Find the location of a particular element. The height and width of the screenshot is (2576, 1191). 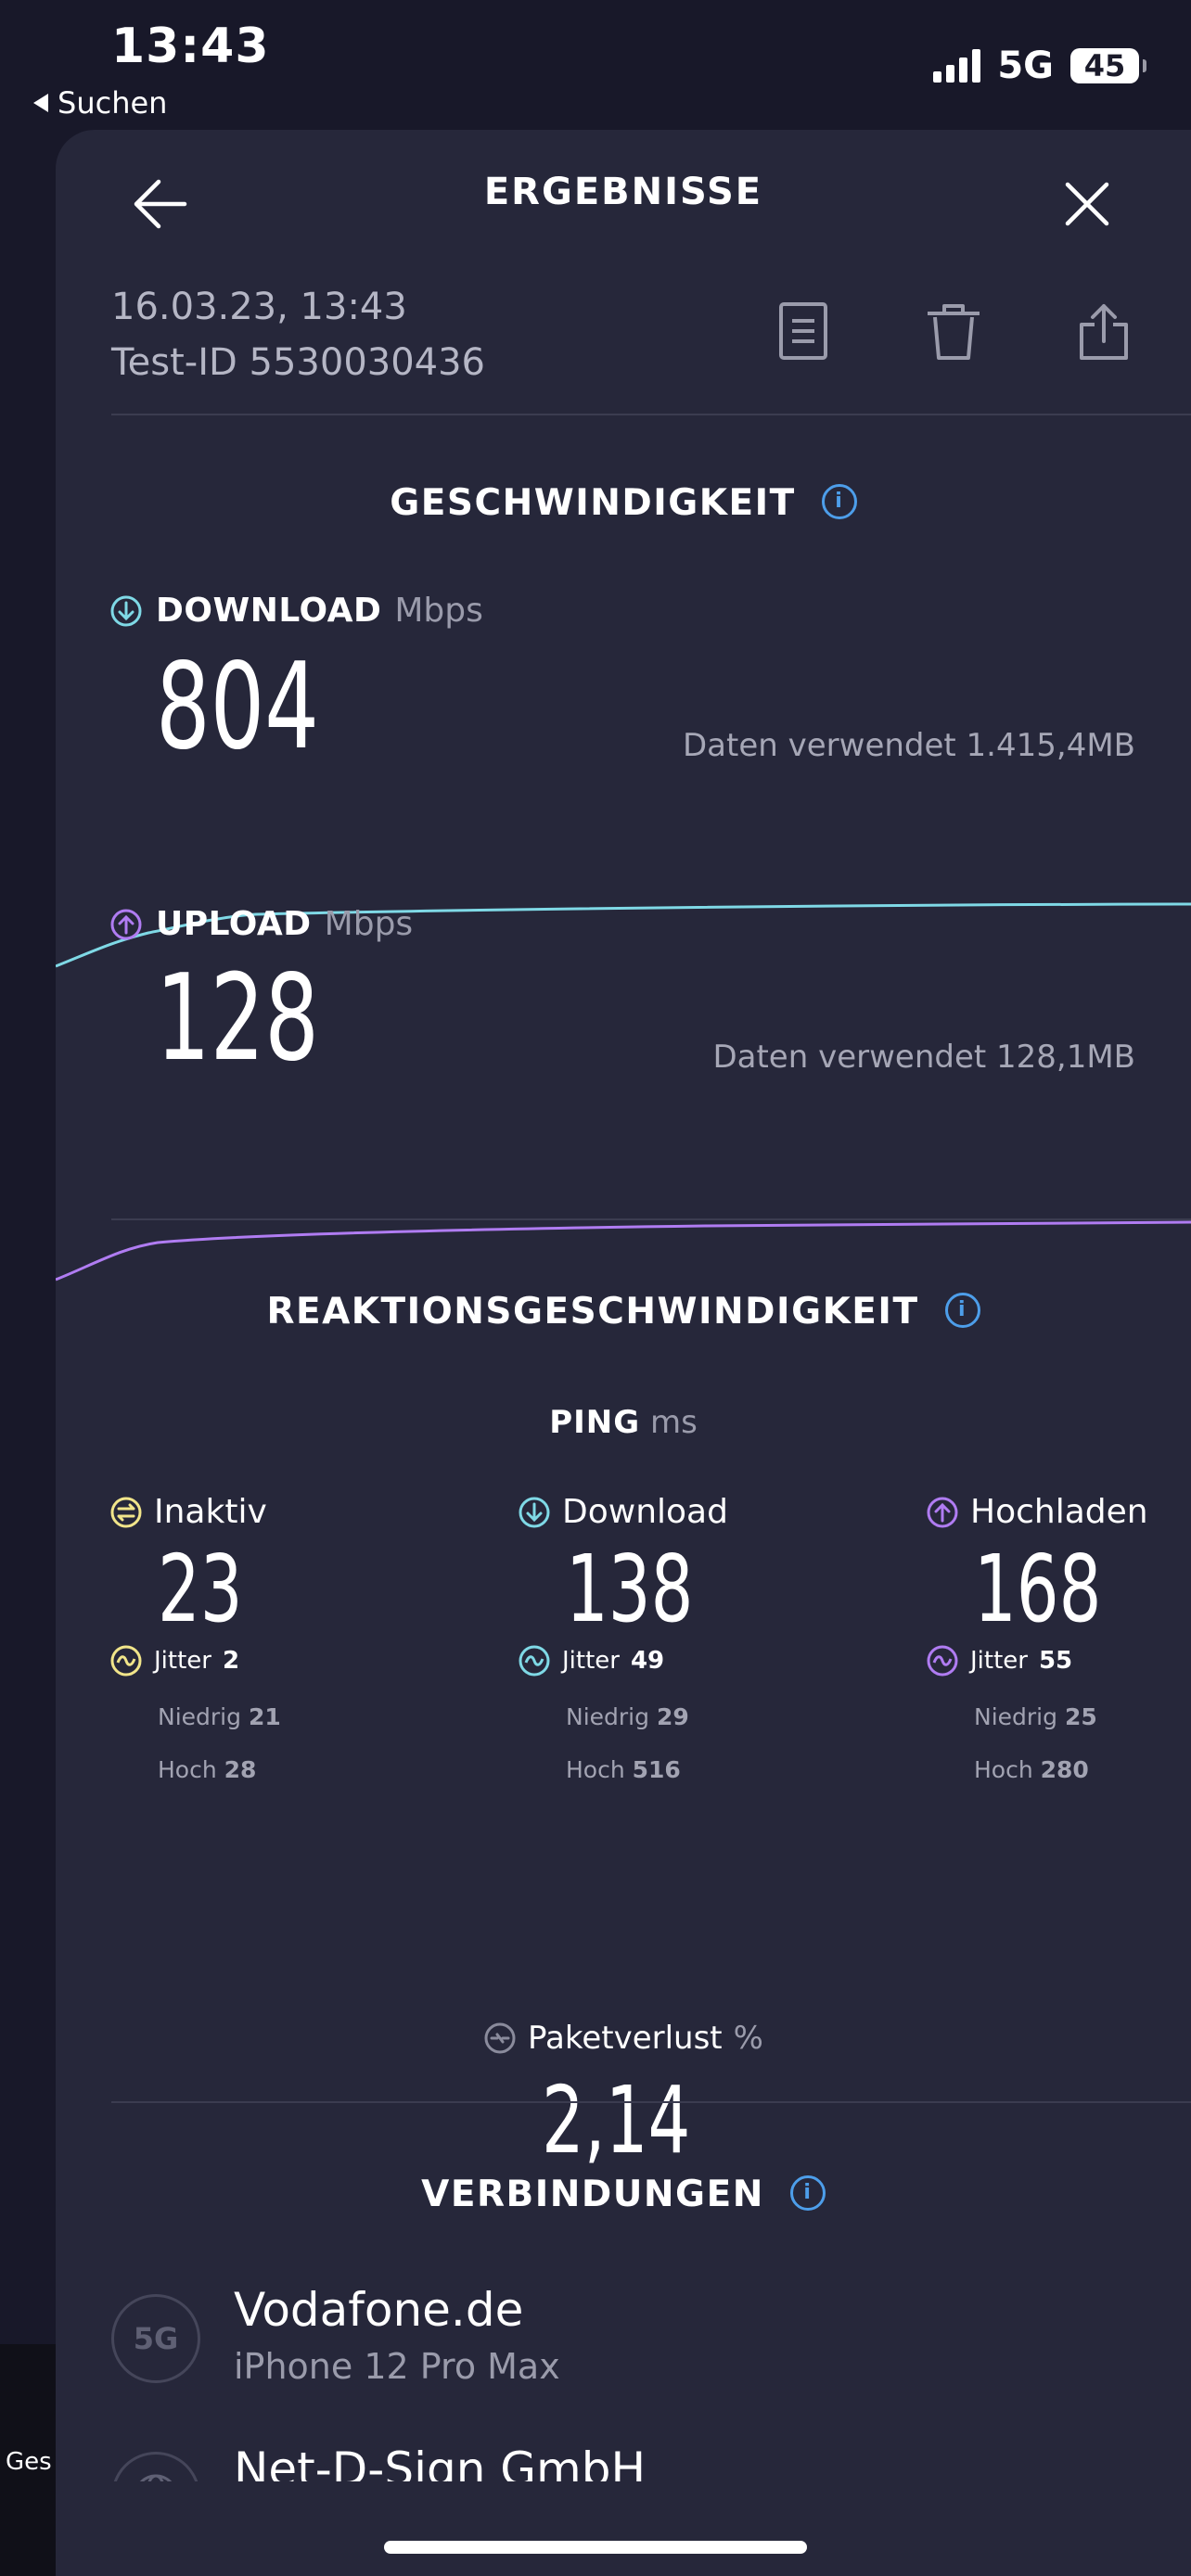

delete-button is located at coordinates (953, 332).